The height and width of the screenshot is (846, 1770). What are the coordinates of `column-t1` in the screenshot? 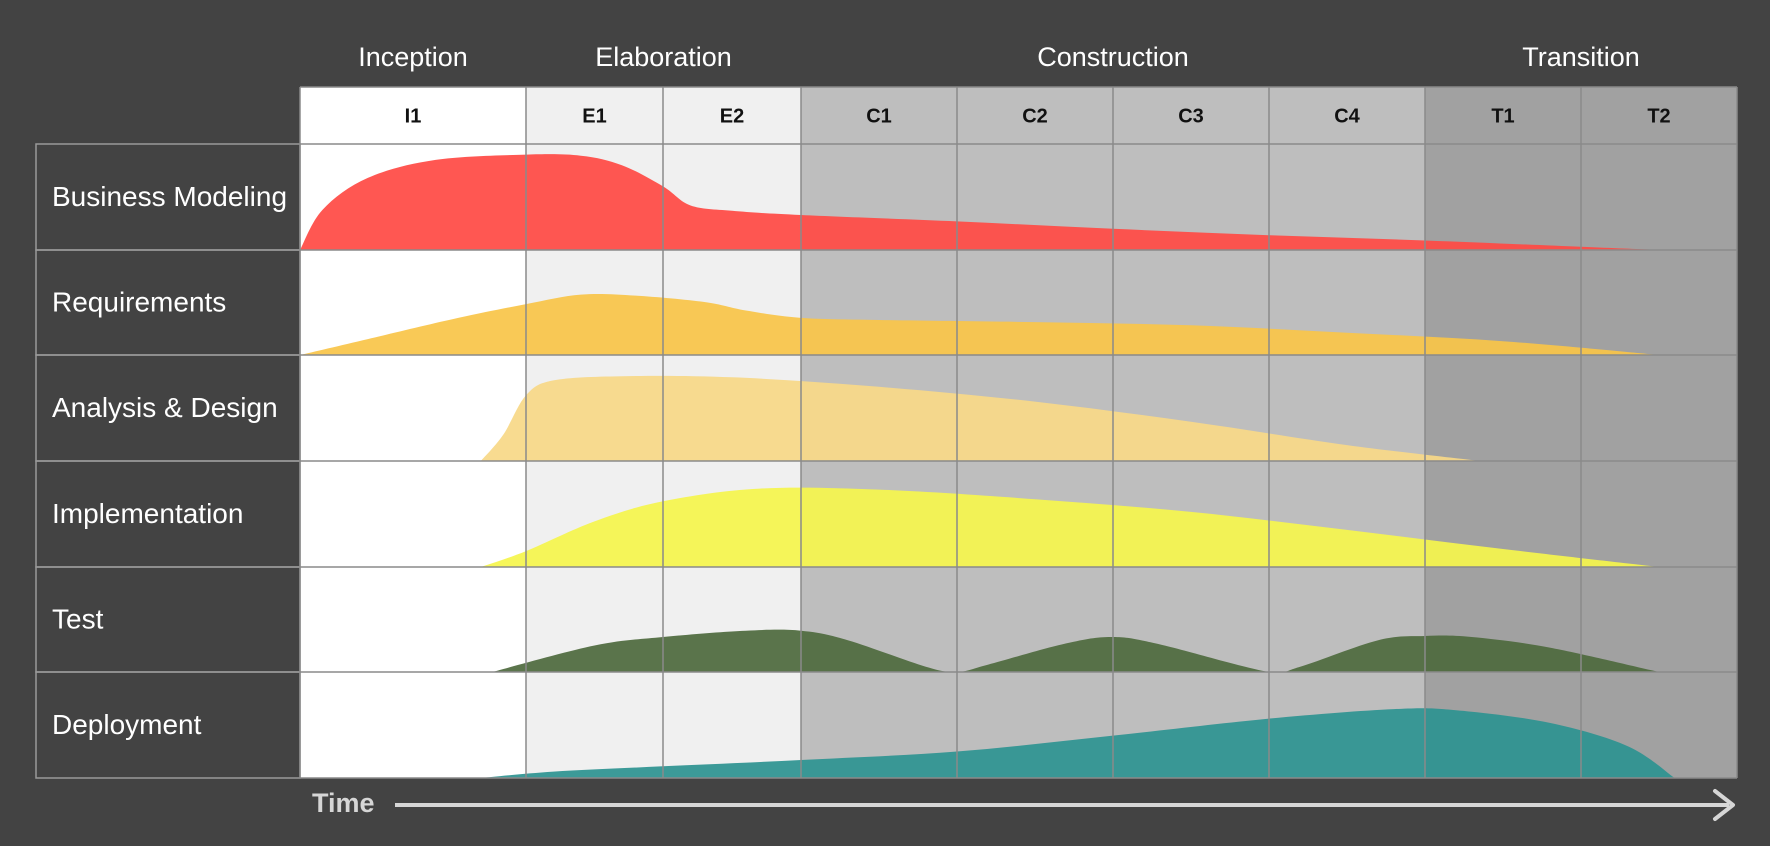 It's located at (1503, 432).